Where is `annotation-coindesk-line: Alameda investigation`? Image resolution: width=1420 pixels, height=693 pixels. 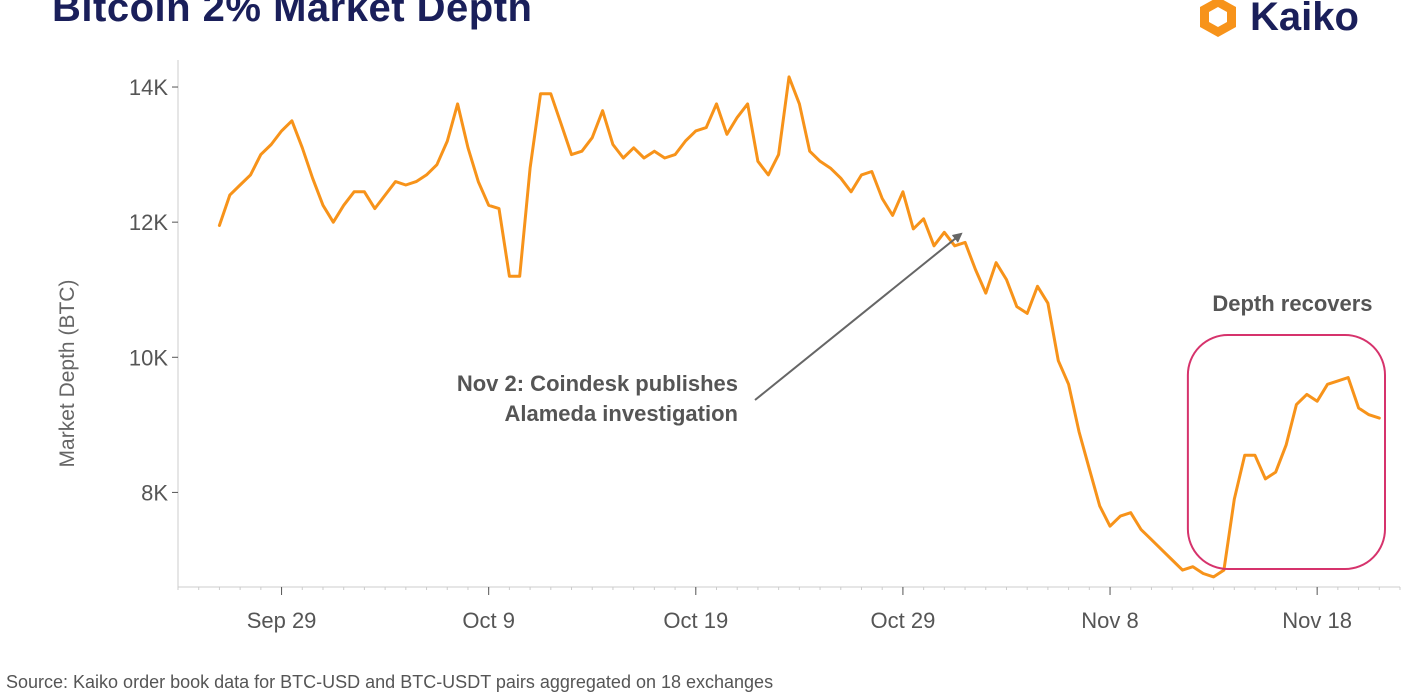 annotation-coindesk-line: Alameda investigation is located at coordinates (621, 413).